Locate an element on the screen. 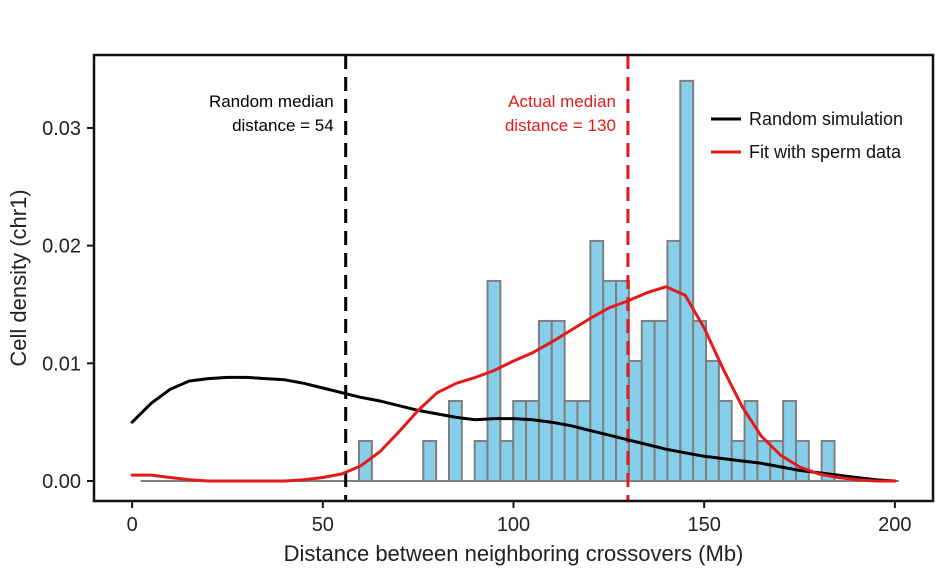 This screenshot has width=944, height=574. median-annotation-2: Actual median distance = 130 is located at coordinates (560, 113).